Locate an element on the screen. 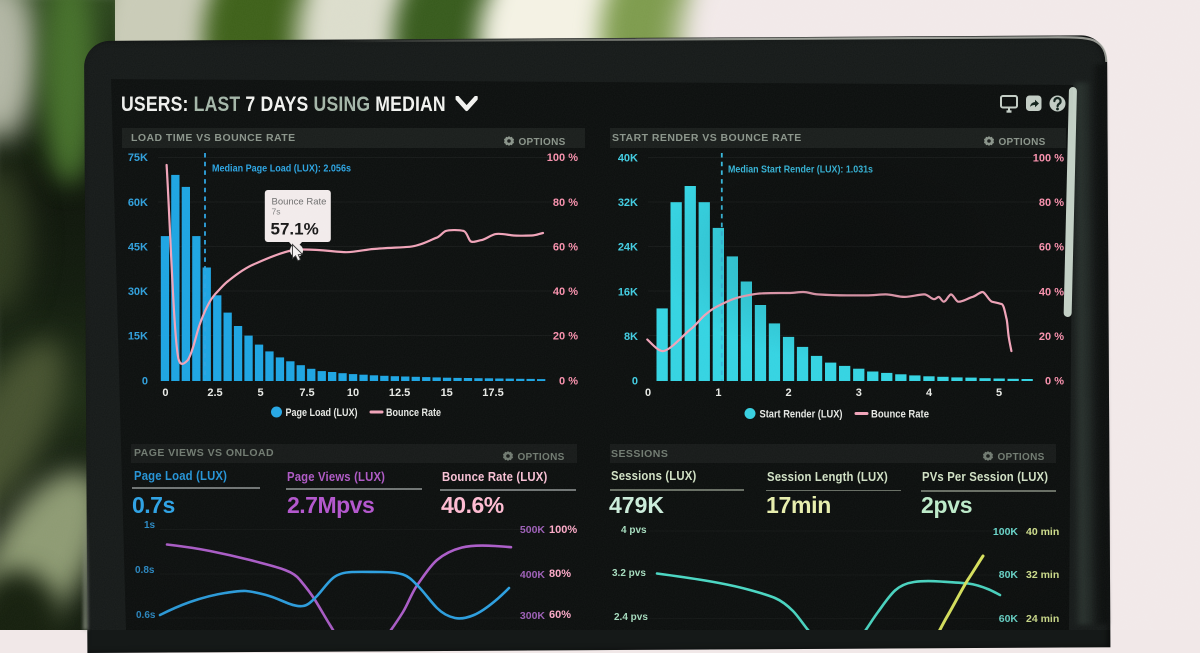  svg-text: 16K is located at coordinates (628, 293).